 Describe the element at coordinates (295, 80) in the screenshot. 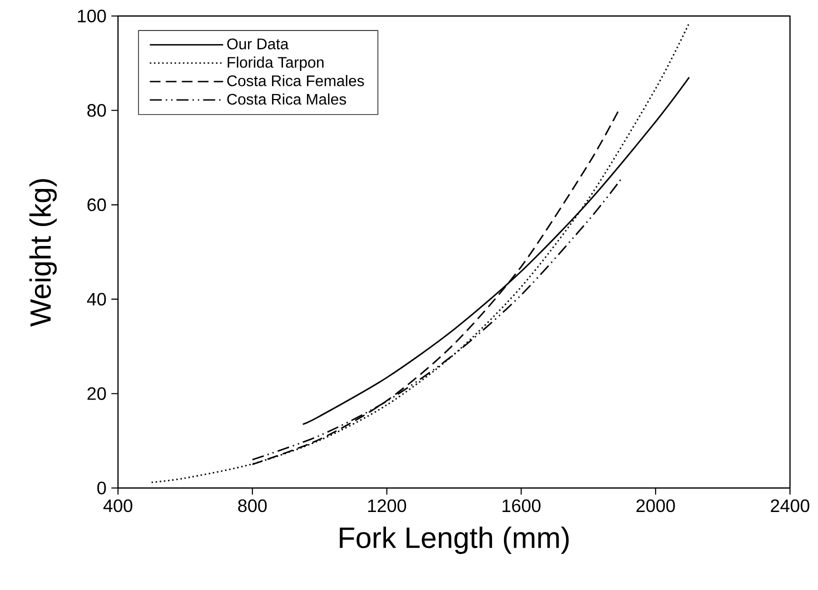

I see `legend-label: Costa Rica Females` at that location.